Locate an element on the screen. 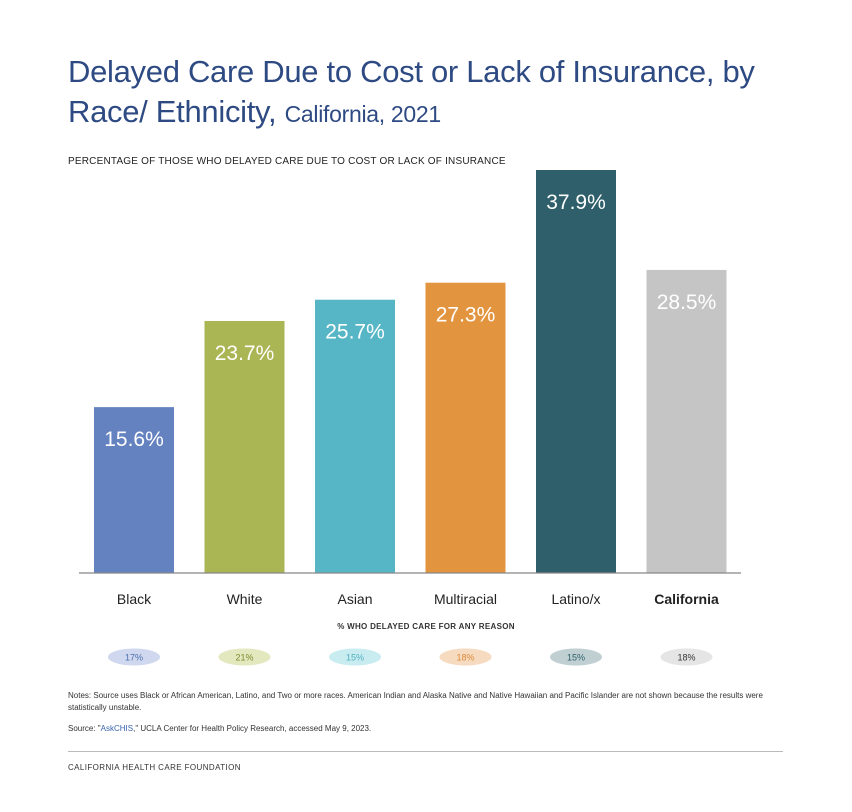 The image size is (852, 812). bar-black is located at coordinates (134, 490).